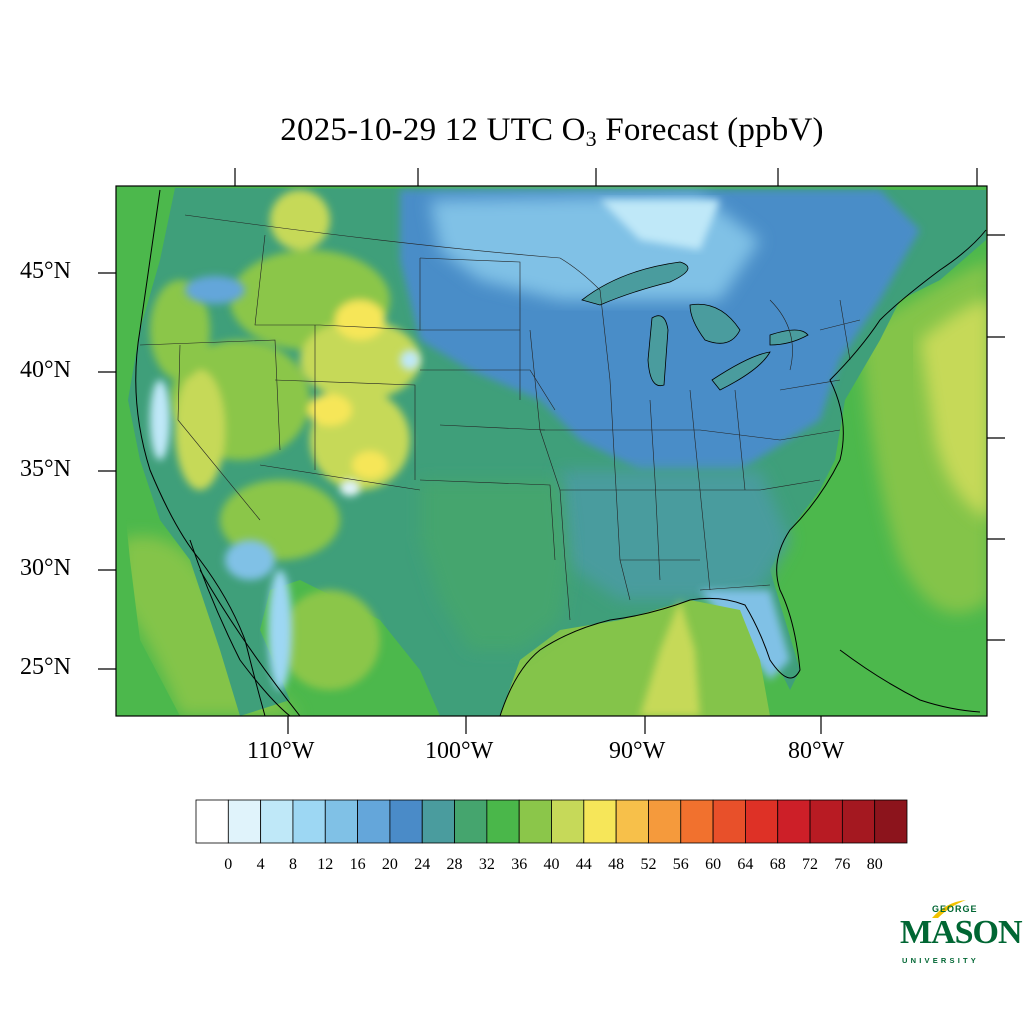 The height and width of the screenshot is (1024, 1024). I want to click on colorbar-label: 36, so click(519, 864).